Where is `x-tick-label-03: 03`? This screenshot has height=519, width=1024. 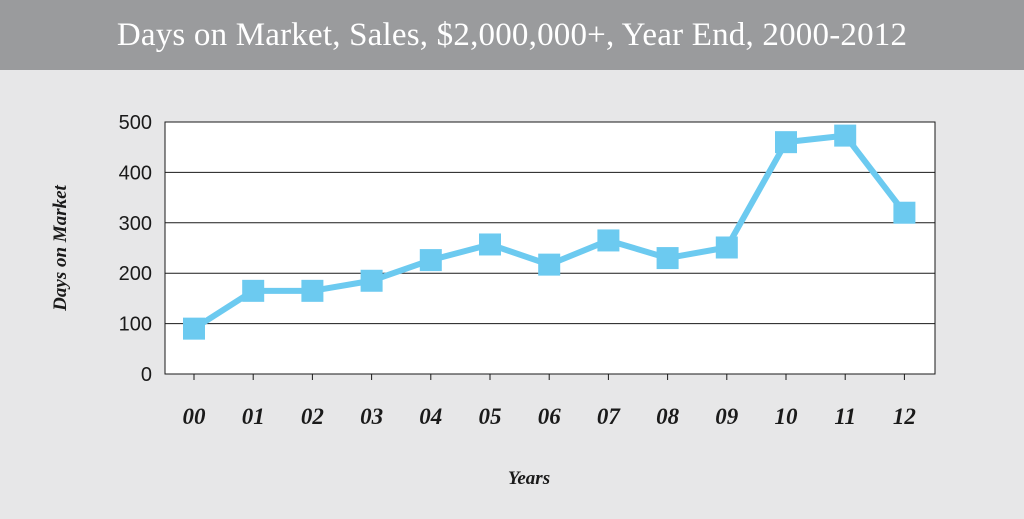
x-tick-label-03: 03 is located at coordinates (371, 416).